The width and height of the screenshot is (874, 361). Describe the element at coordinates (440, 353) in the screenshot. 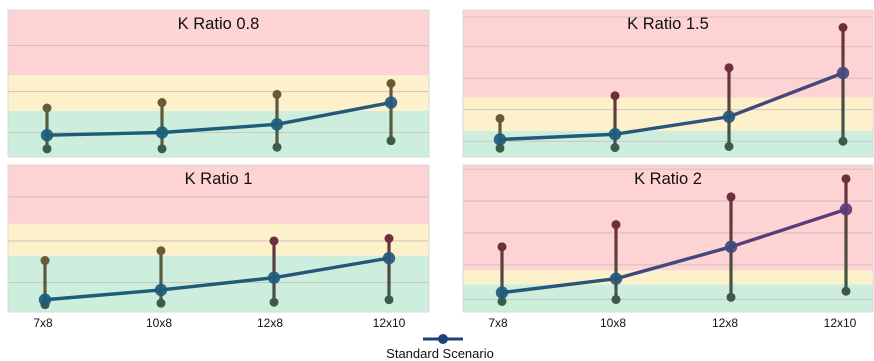

I see `legend-label: Standard Scenario` at that location.